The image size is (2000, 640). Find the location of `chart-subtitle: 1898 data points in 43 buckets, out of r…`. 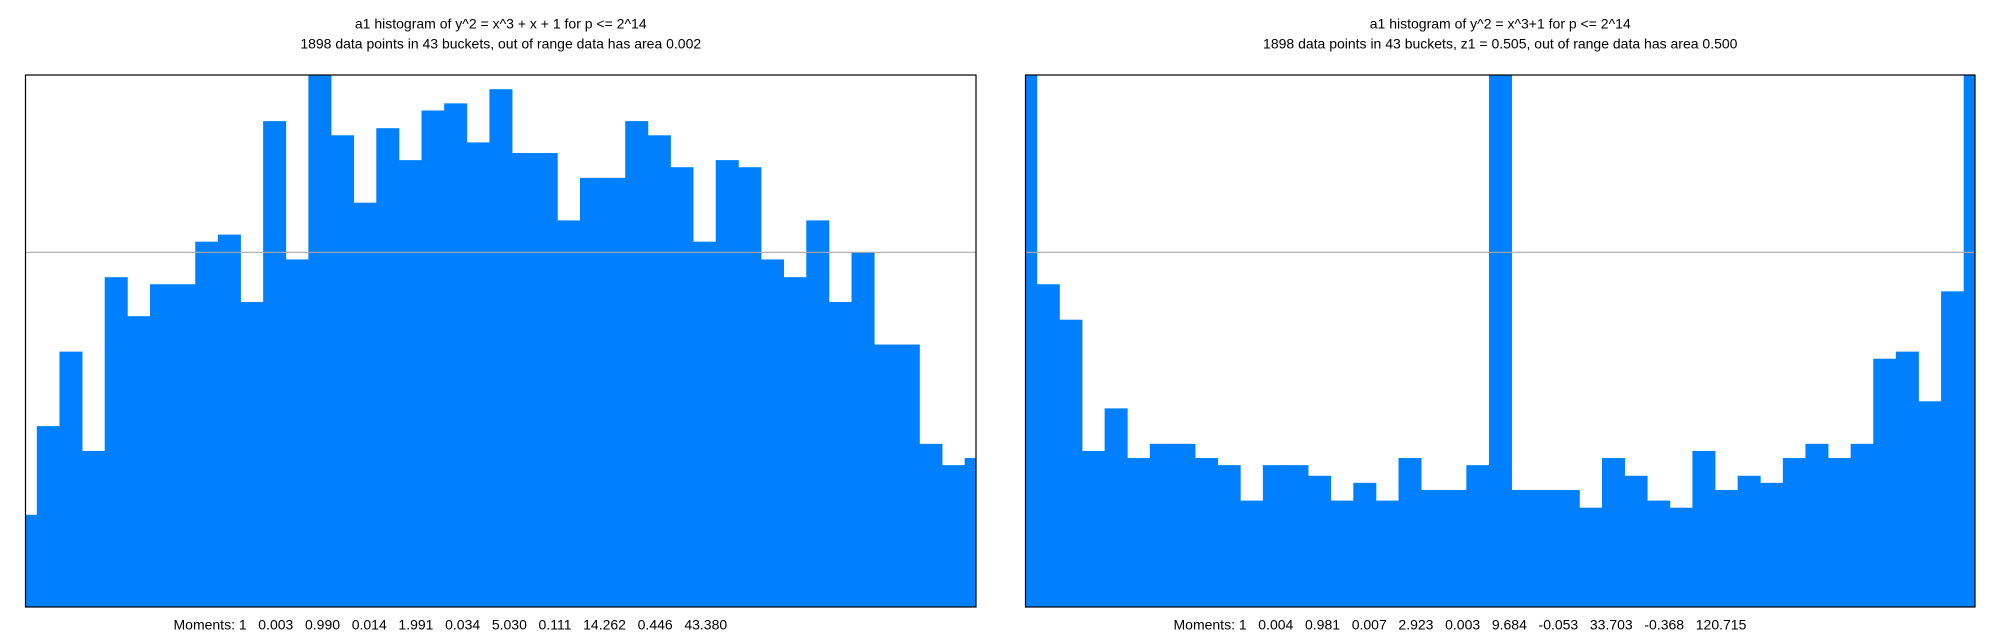

chart-subtitle: 1898 data points in 43 buckets, out of r… is located at coordinates (500, 44).